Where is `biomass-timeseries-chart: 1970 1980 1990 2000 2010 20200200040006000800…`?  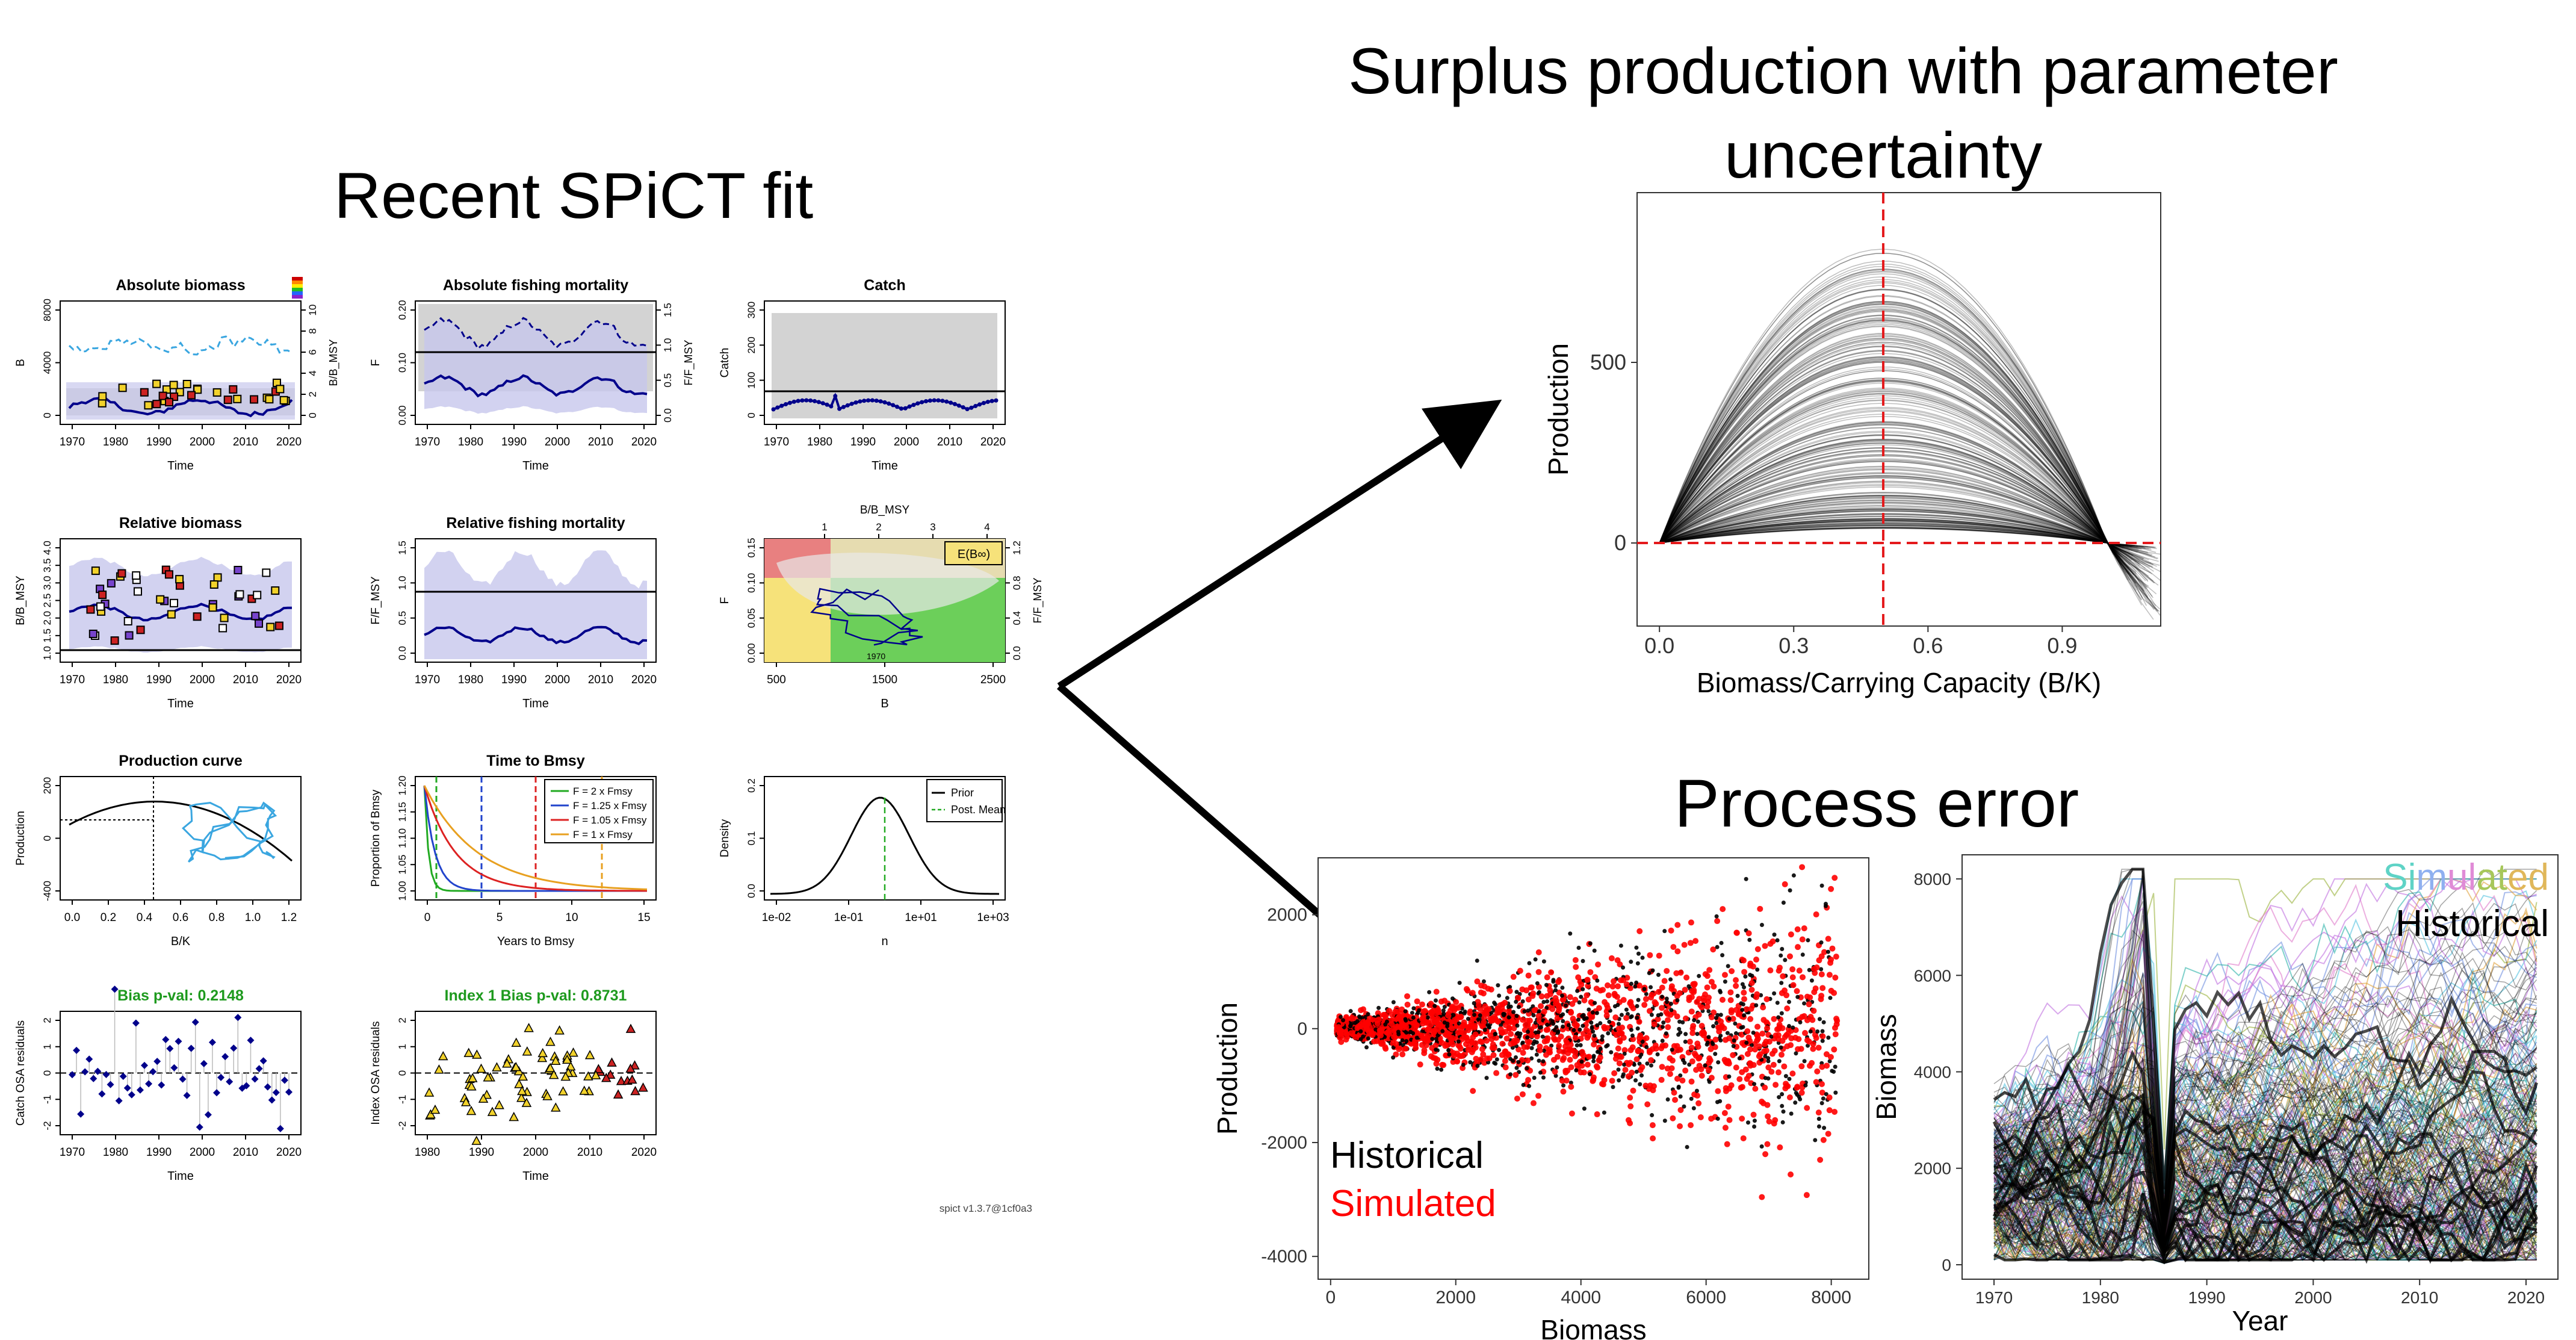 biomass-timeseries-chart: 1970 1980 1990 2000 2010 20200200040006000800… is located at coordinates (2215, 1095).